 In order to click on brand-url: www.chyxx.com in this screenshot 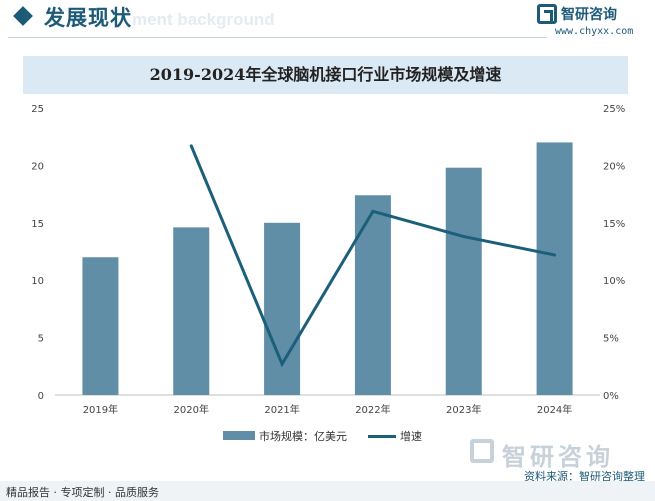, I will do `click(594, 31)`.